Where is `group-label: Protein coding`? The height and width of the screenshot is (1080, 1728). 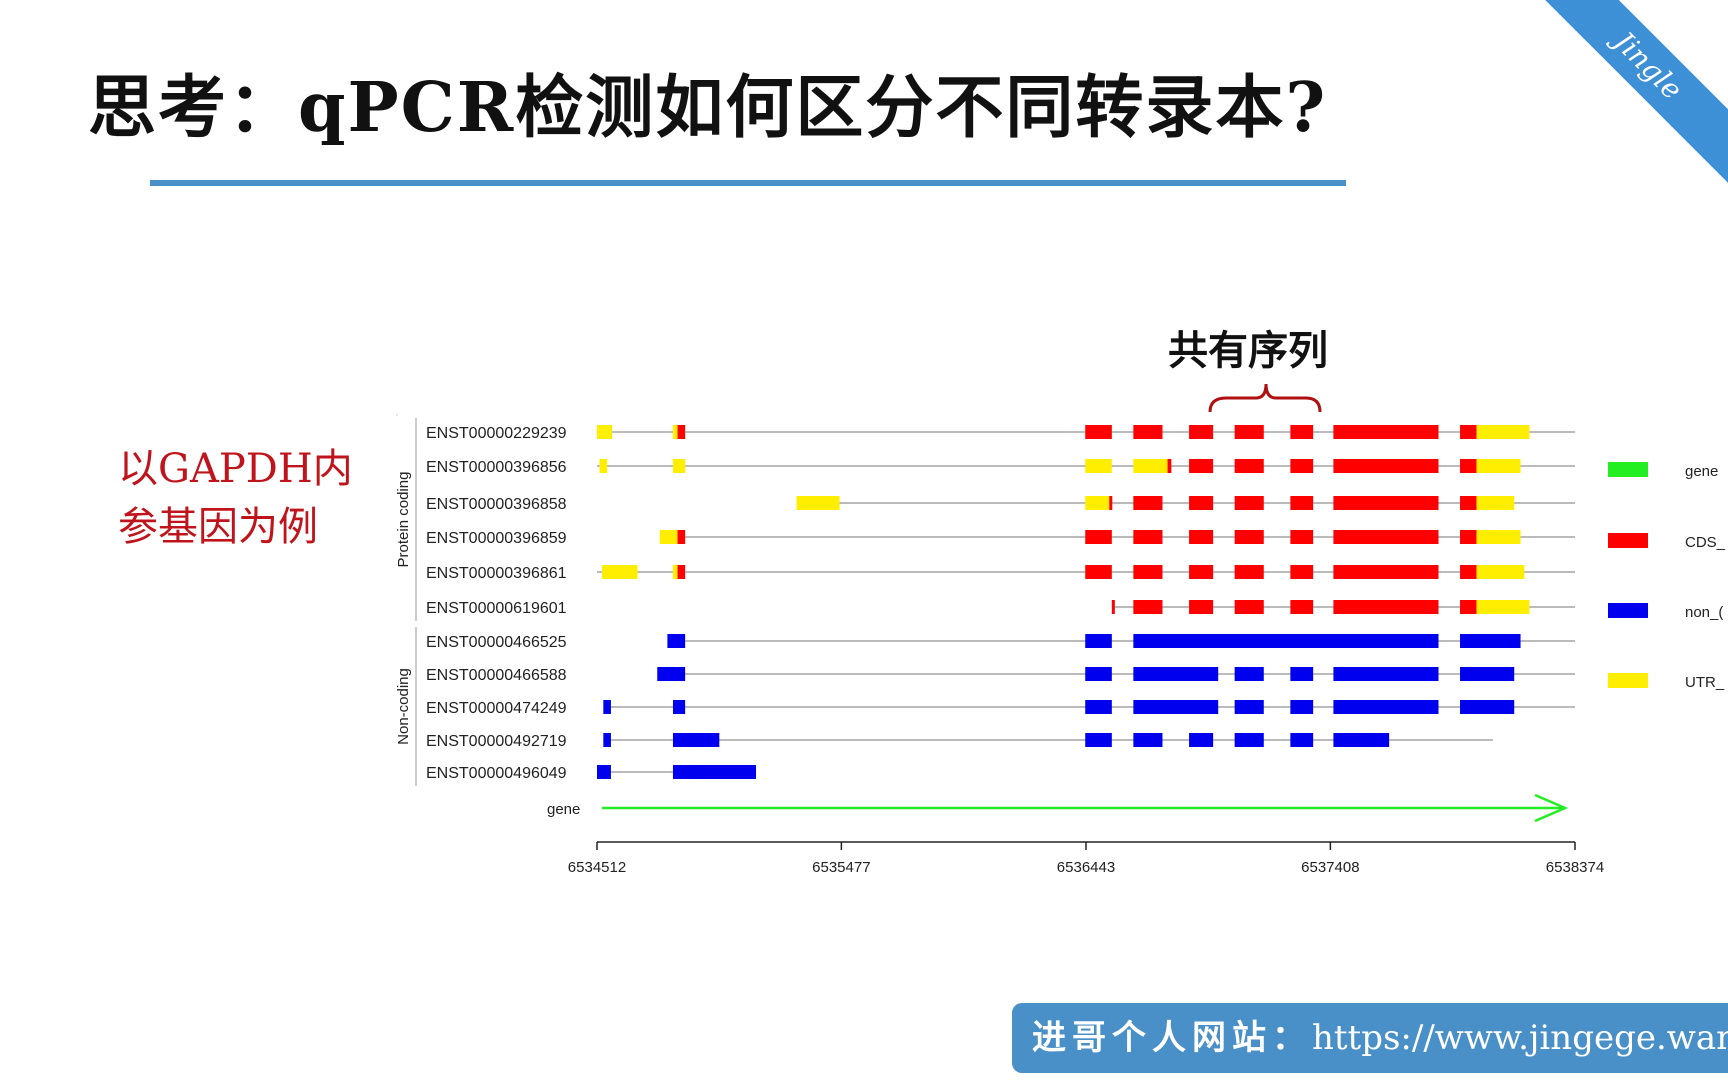 group-label: Protein coding is located at coordinates (403, 520).